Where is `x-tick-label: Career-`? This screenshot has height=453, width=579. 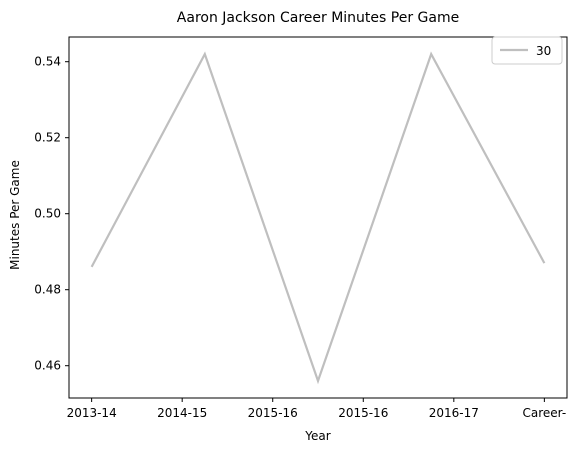 x-tick-label: Career- is located at coordinates (545, 413).